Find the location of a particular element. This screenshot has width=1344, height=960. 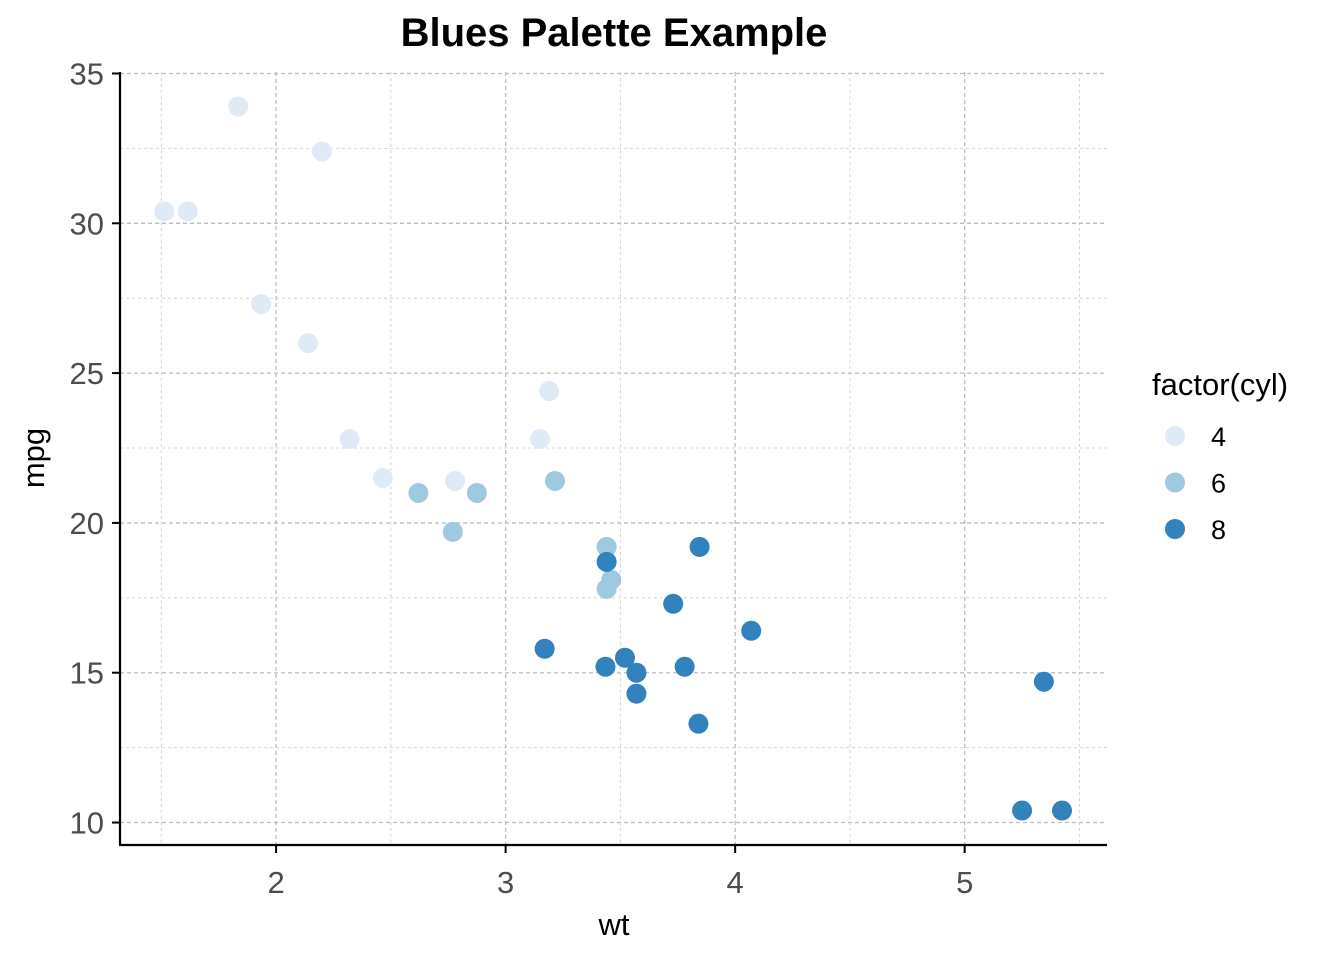

legend-title: factor(cyl) is located at coordinates (1220, 384).